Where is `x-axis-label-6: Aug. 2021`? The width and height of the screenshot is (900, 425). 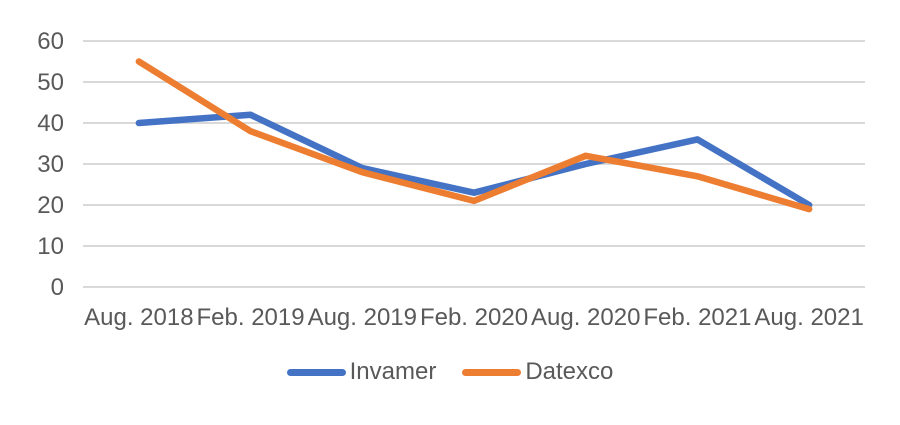
x-axis-label-6: Aug. 2021 is located at coordinates (808, 317).